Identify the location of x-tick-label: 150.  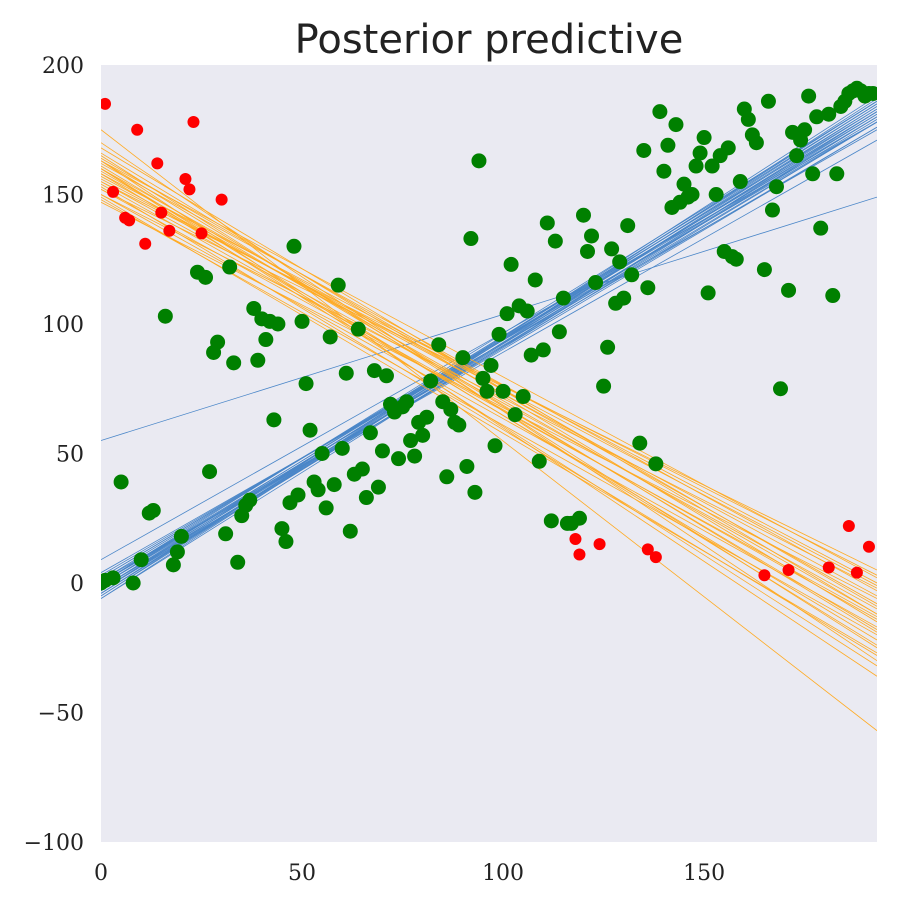
(704, 873).